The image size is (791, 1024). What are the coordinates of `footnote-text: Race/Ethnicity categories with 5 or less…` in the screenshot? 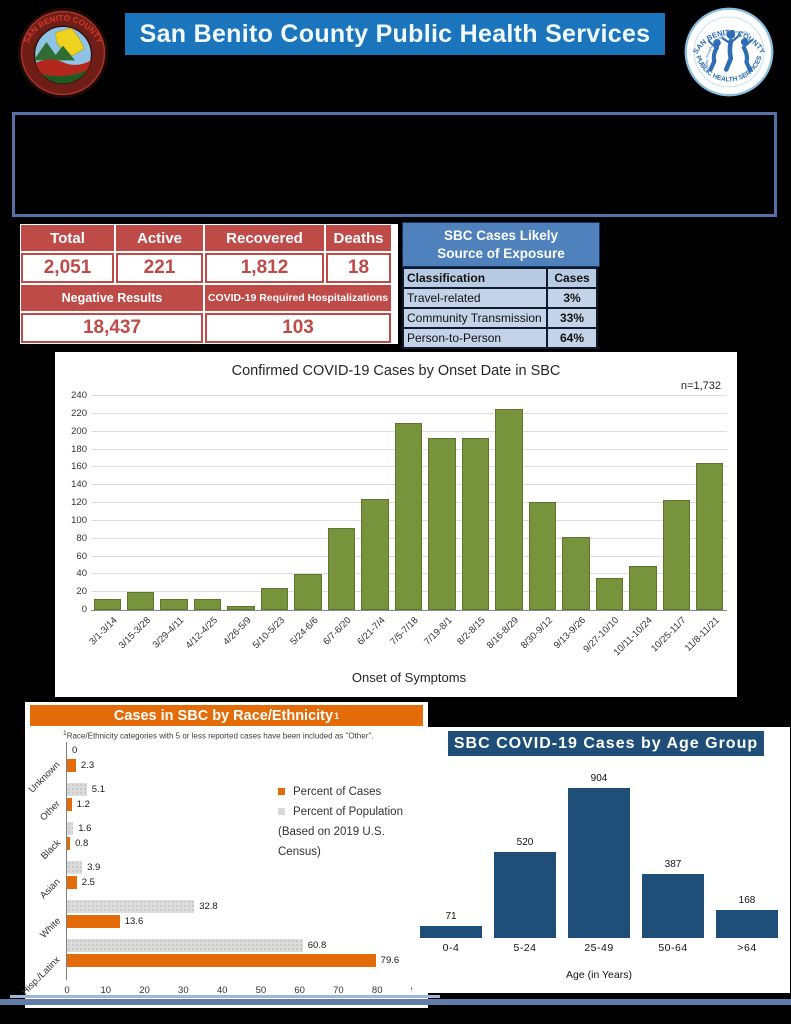 It's located at (220, 736).